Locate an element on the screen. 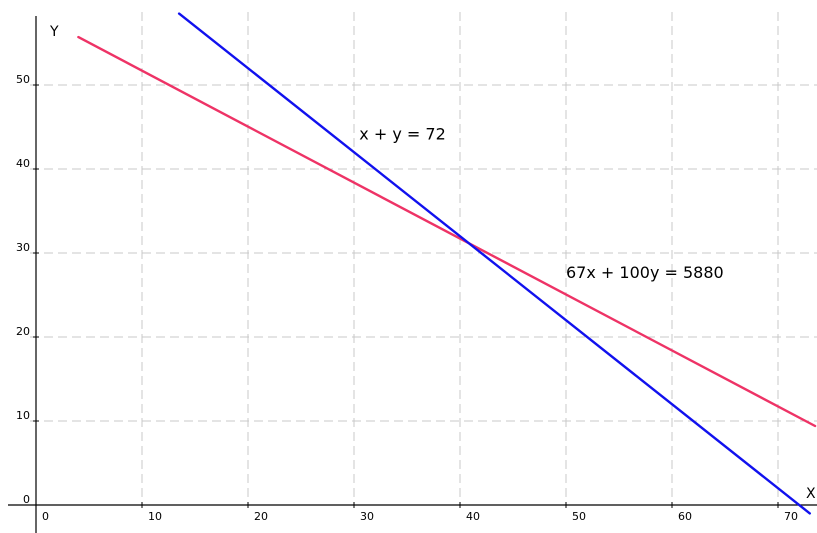 This screenshot has width=817, height=533. x-tick-label: 0 is located at coordinates (45, 516).